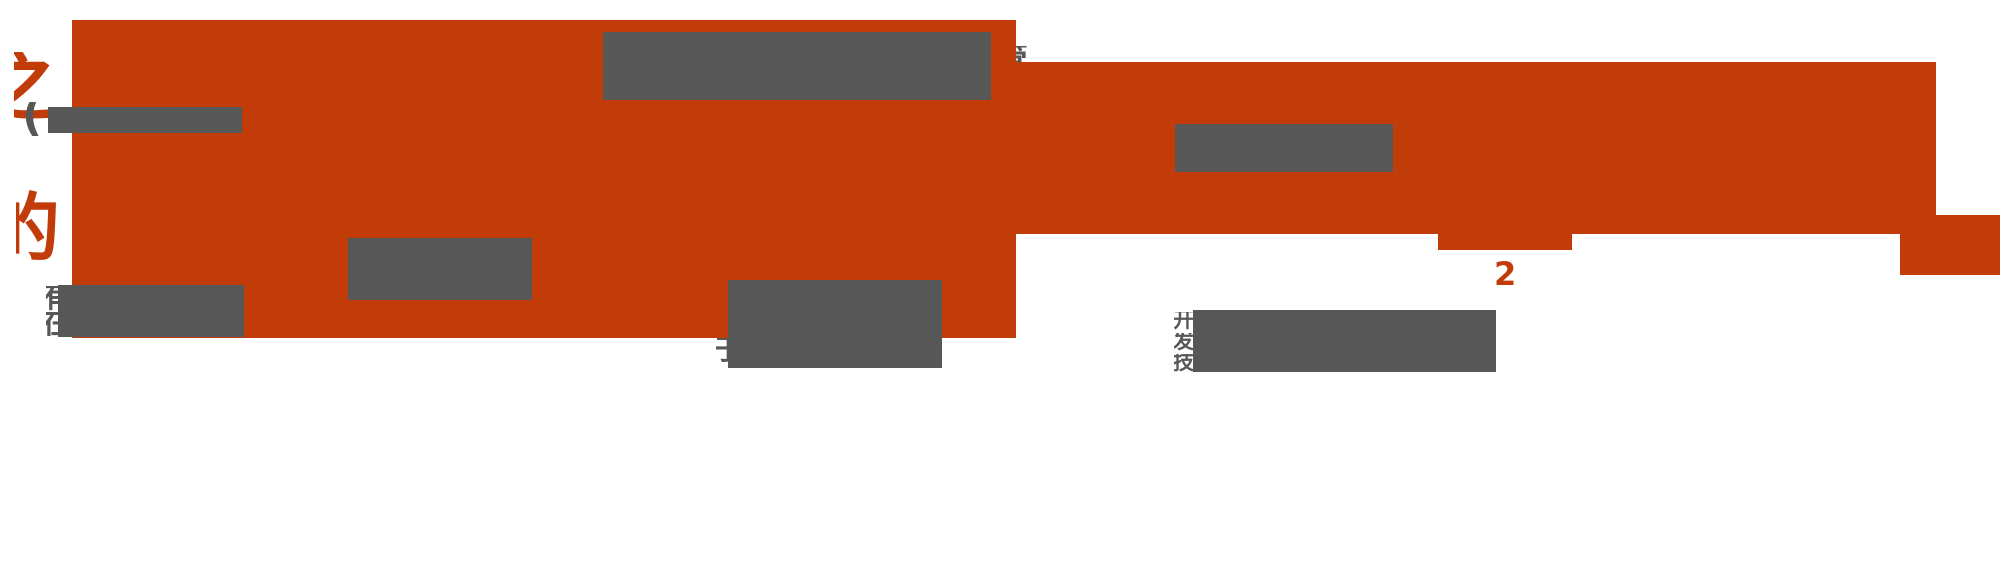 This screenshot has height=583, width=2000. I want to click on left-fragment-2-glyph: (, so click(32, 121).